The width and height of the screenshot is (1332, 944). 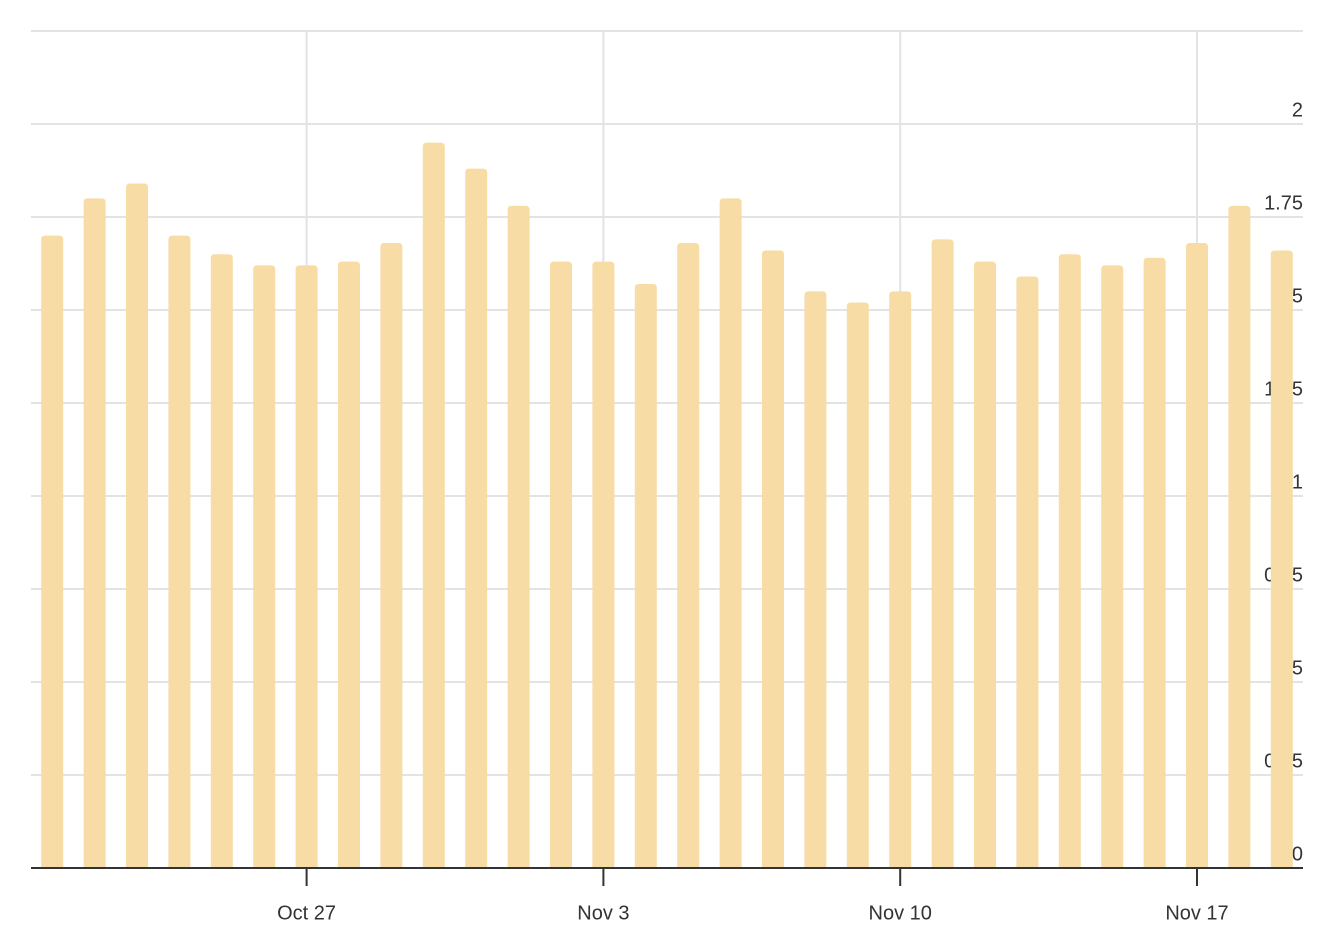 I want to click on y-tick-label: 1.75, so click(x=1283, y=203).